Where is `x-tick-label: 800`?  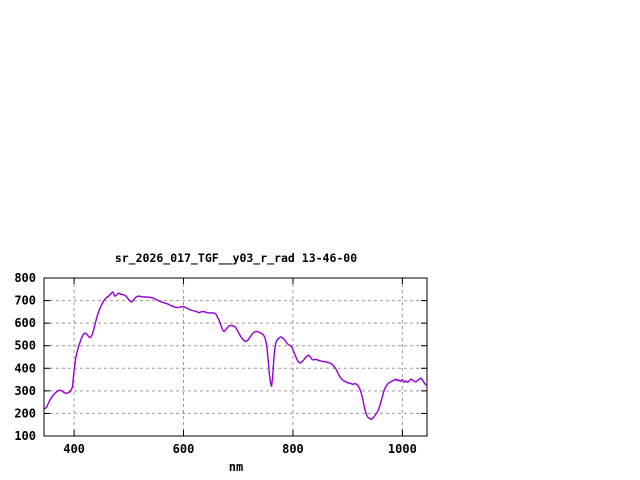
x-tick-label: 800 is located at coordinates (293, 449).